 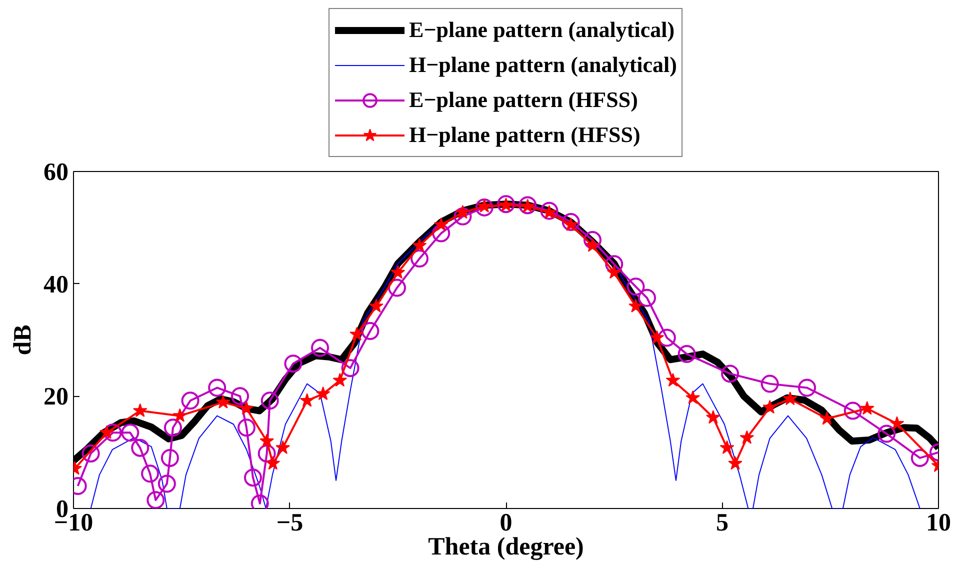 What do you see at coordinates (523, 100) in the screenshot?
I see `legend-label: E−plane pattern (HFSS)` at bounding box center [523, 100].